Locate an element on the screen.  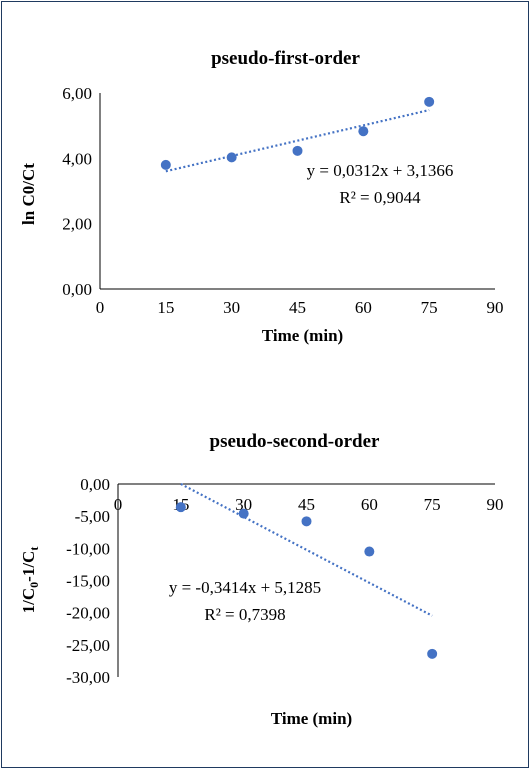
y-tick-label: -25,00 is located at coordinates (88, 645).